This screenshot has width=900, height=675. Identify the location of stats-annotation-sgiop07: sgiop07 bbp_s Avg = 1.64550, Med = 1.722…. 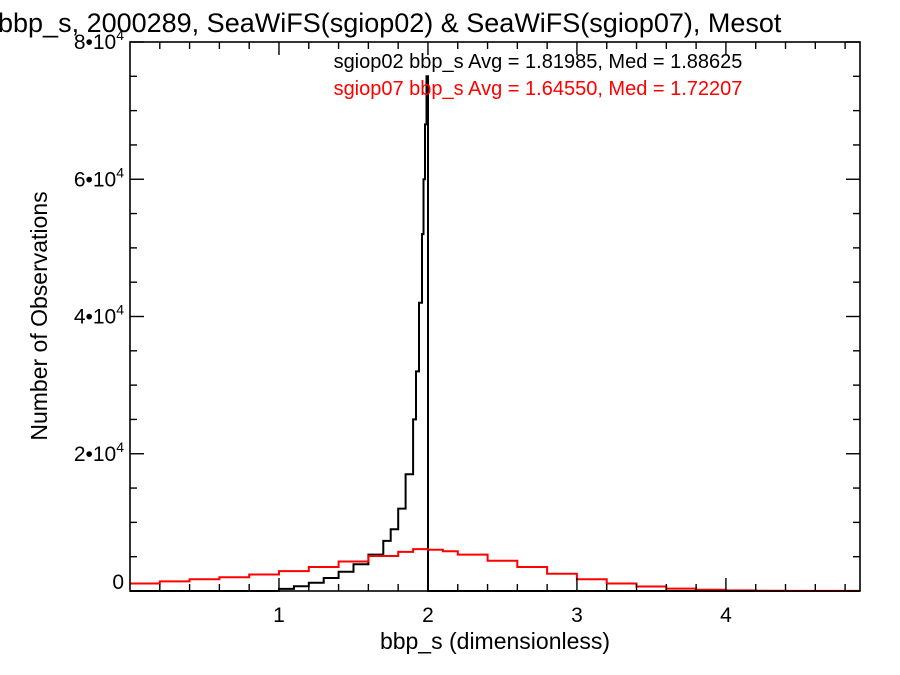
(538, 89).